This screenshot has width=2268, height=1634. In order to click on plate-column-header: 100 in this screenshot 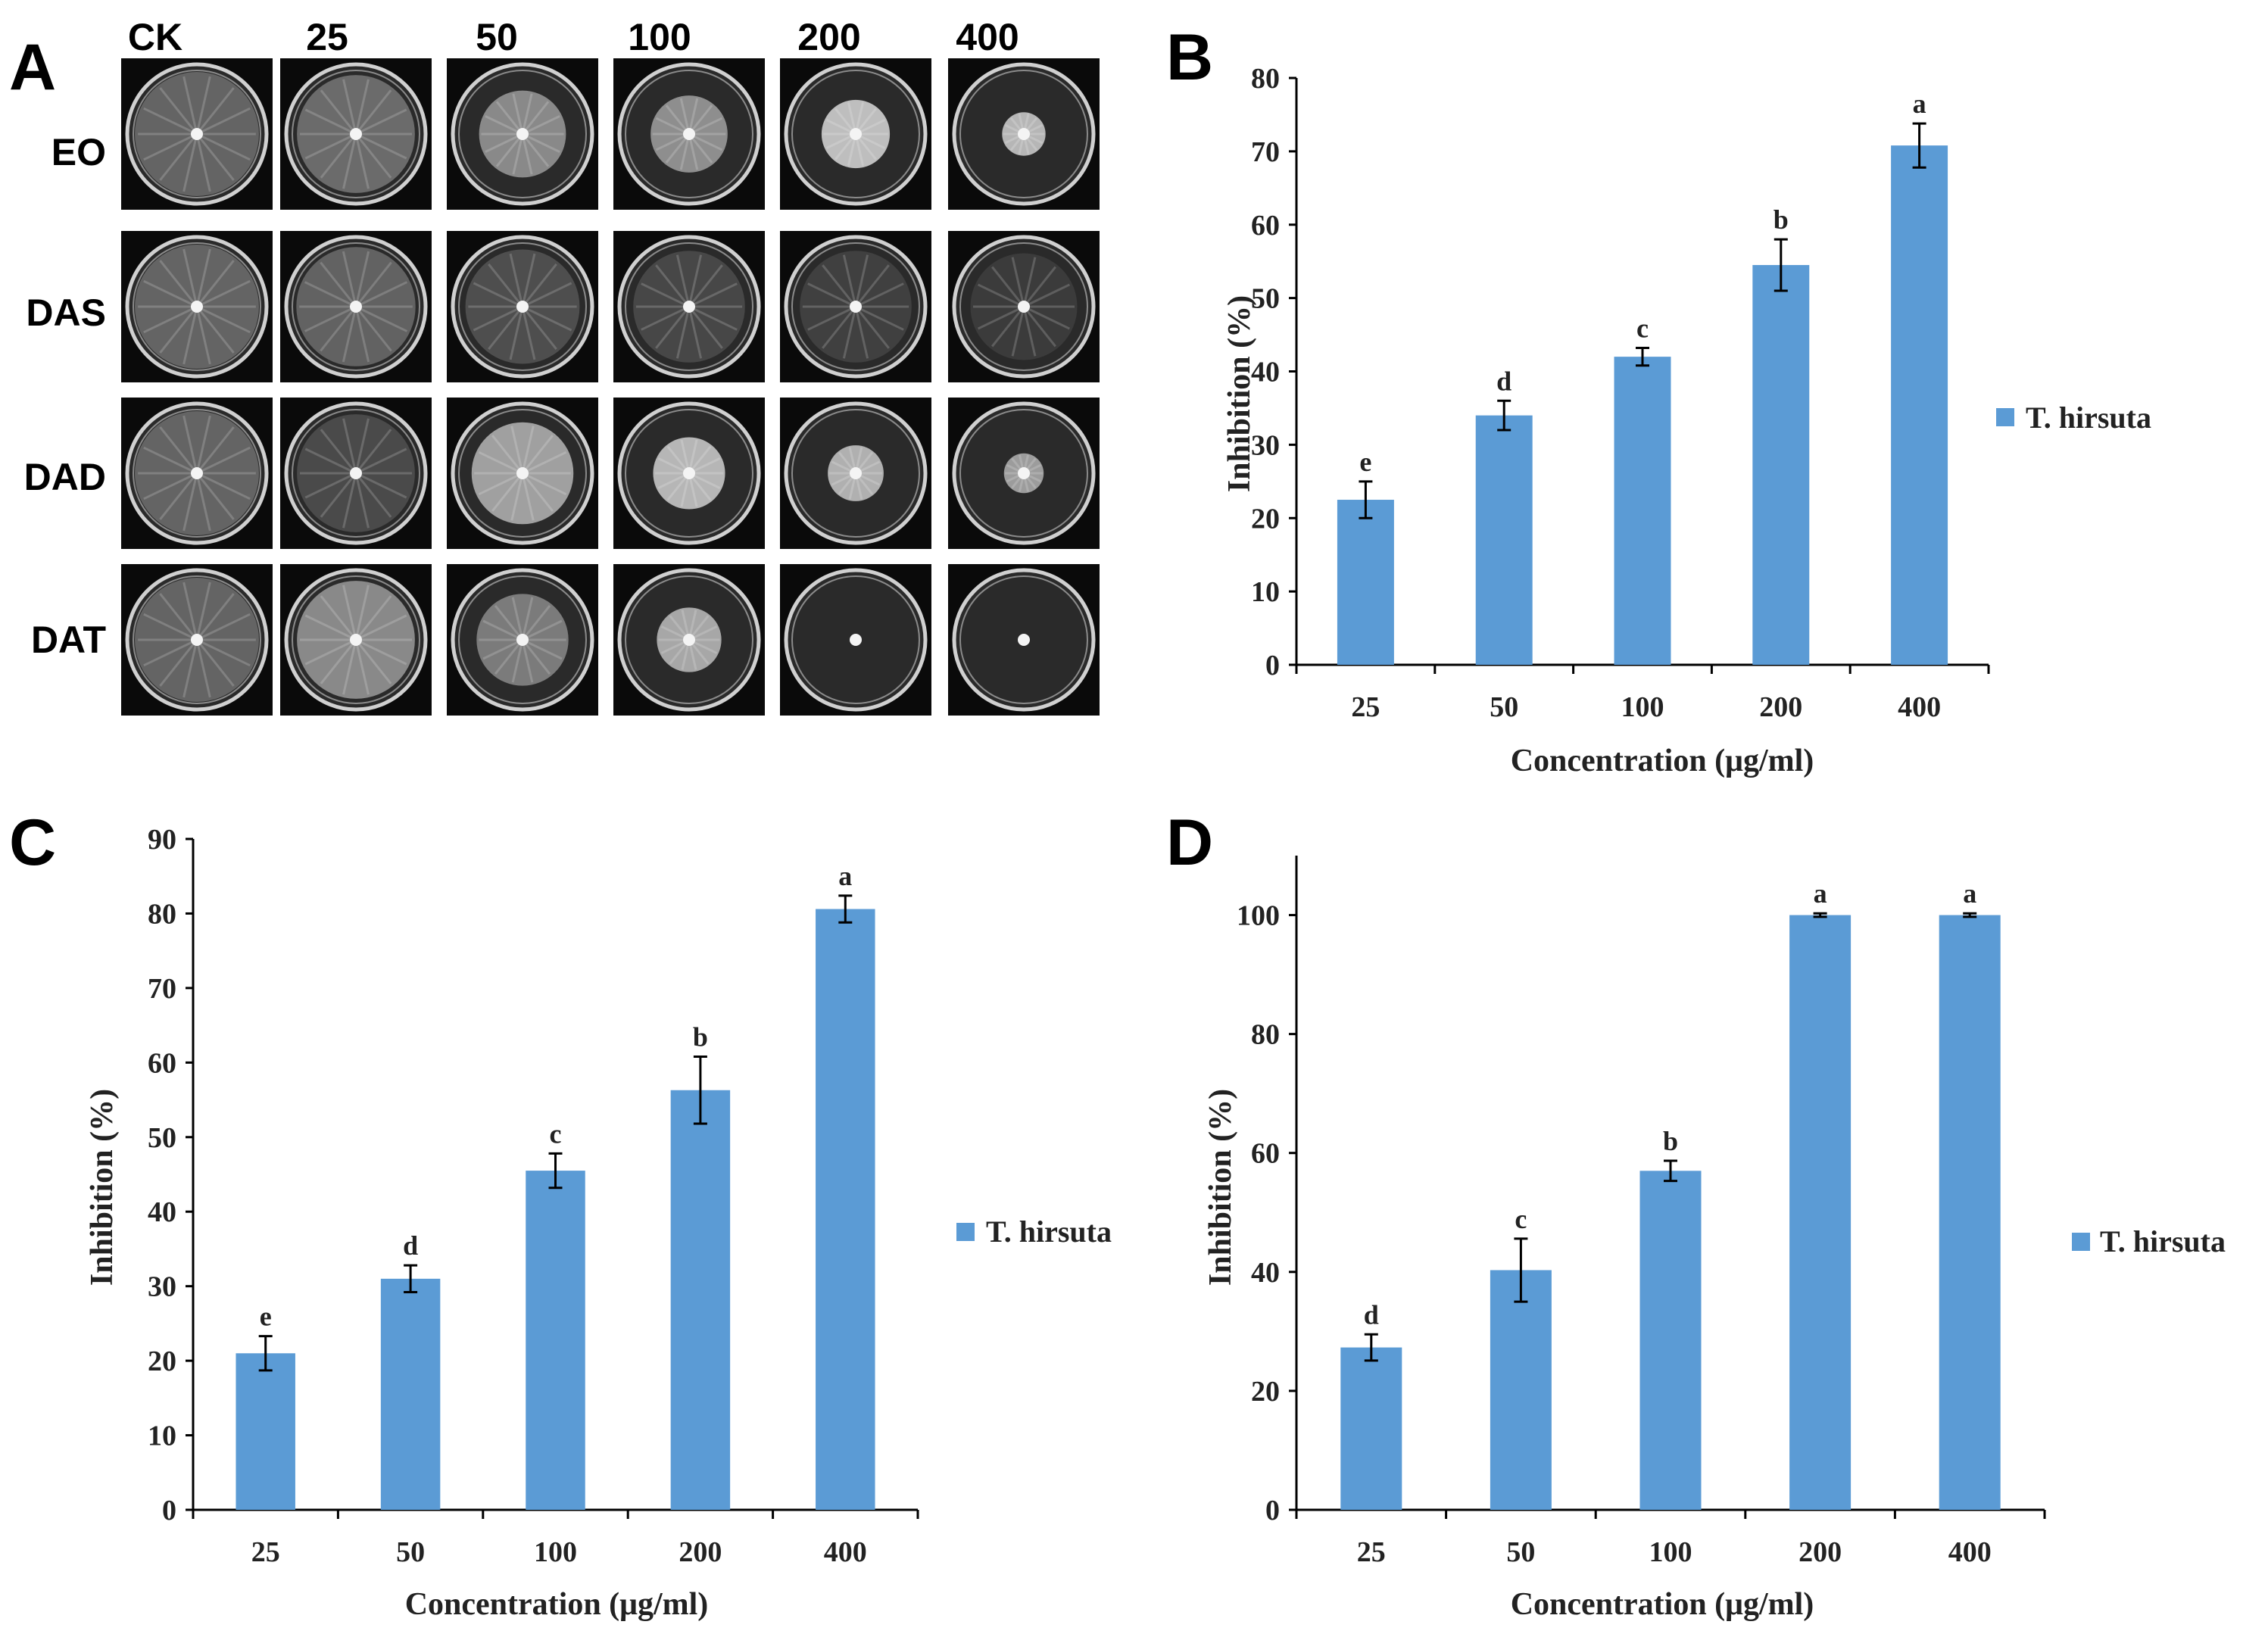, I will do `click(660, 37)`.